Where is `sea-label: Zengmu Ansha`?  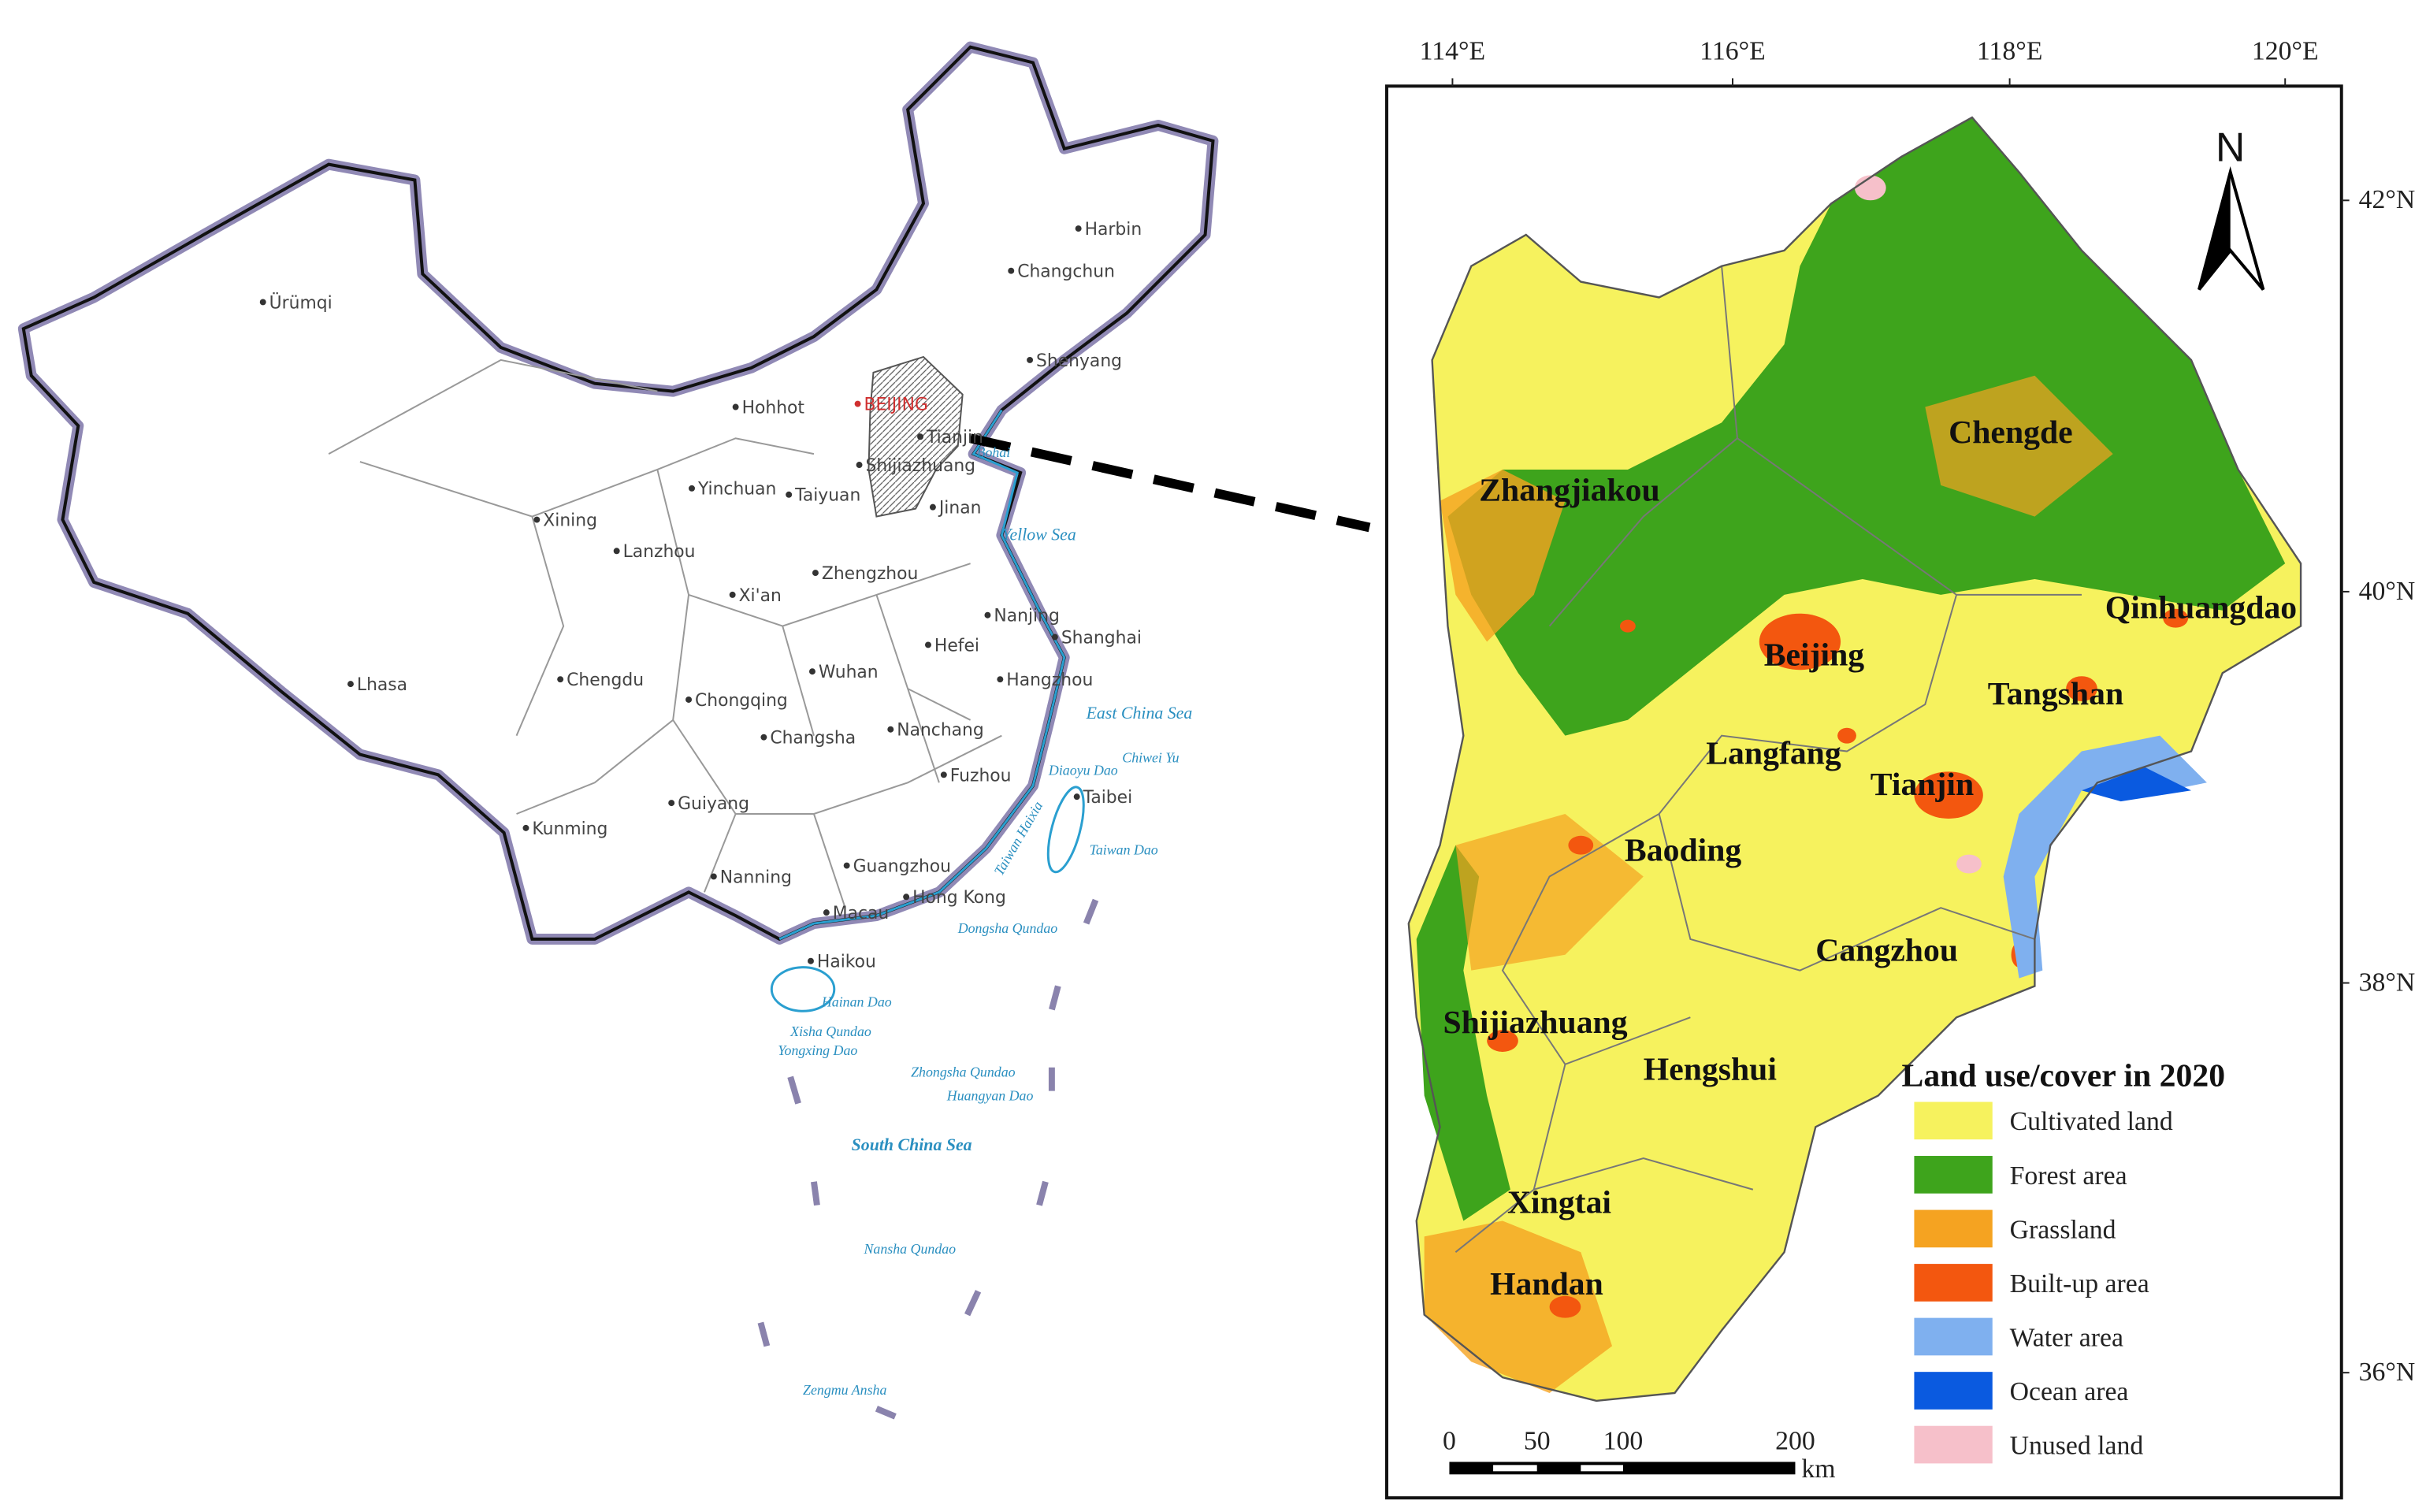
sea-label: Zengmu Ansha is located at coordinates (844, 1390).